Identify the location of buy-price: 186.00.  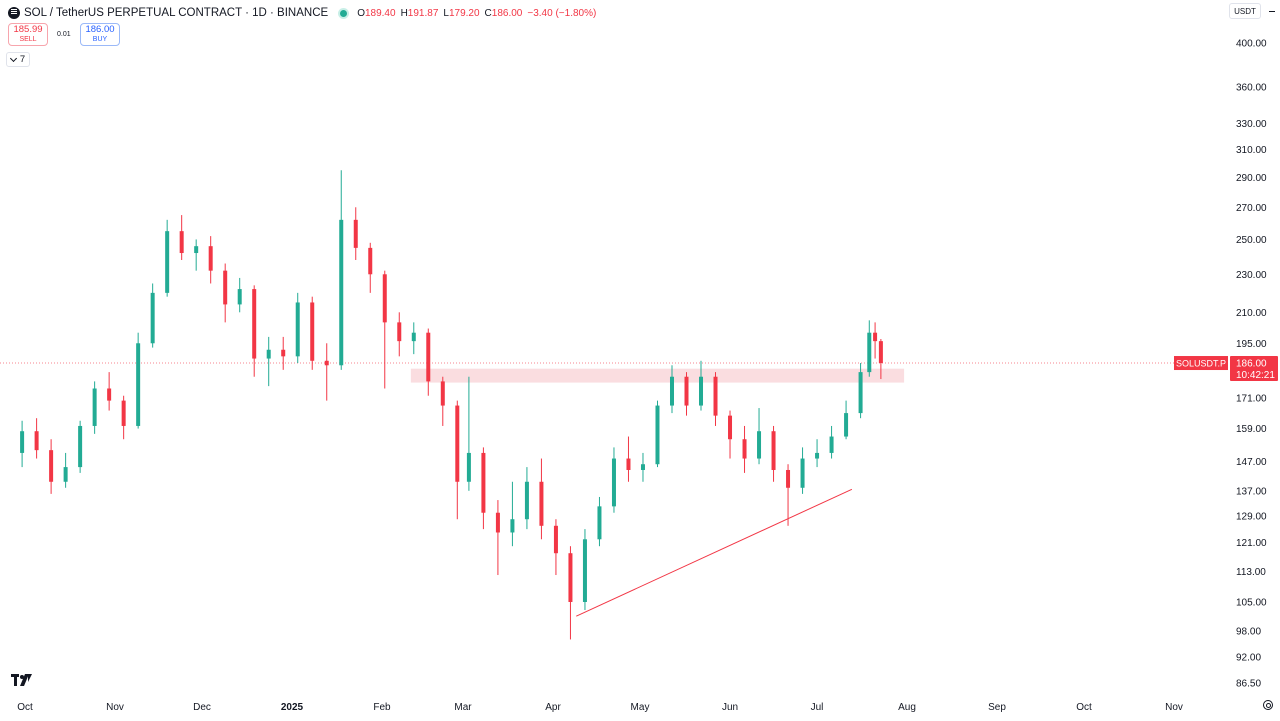
(100, 29).